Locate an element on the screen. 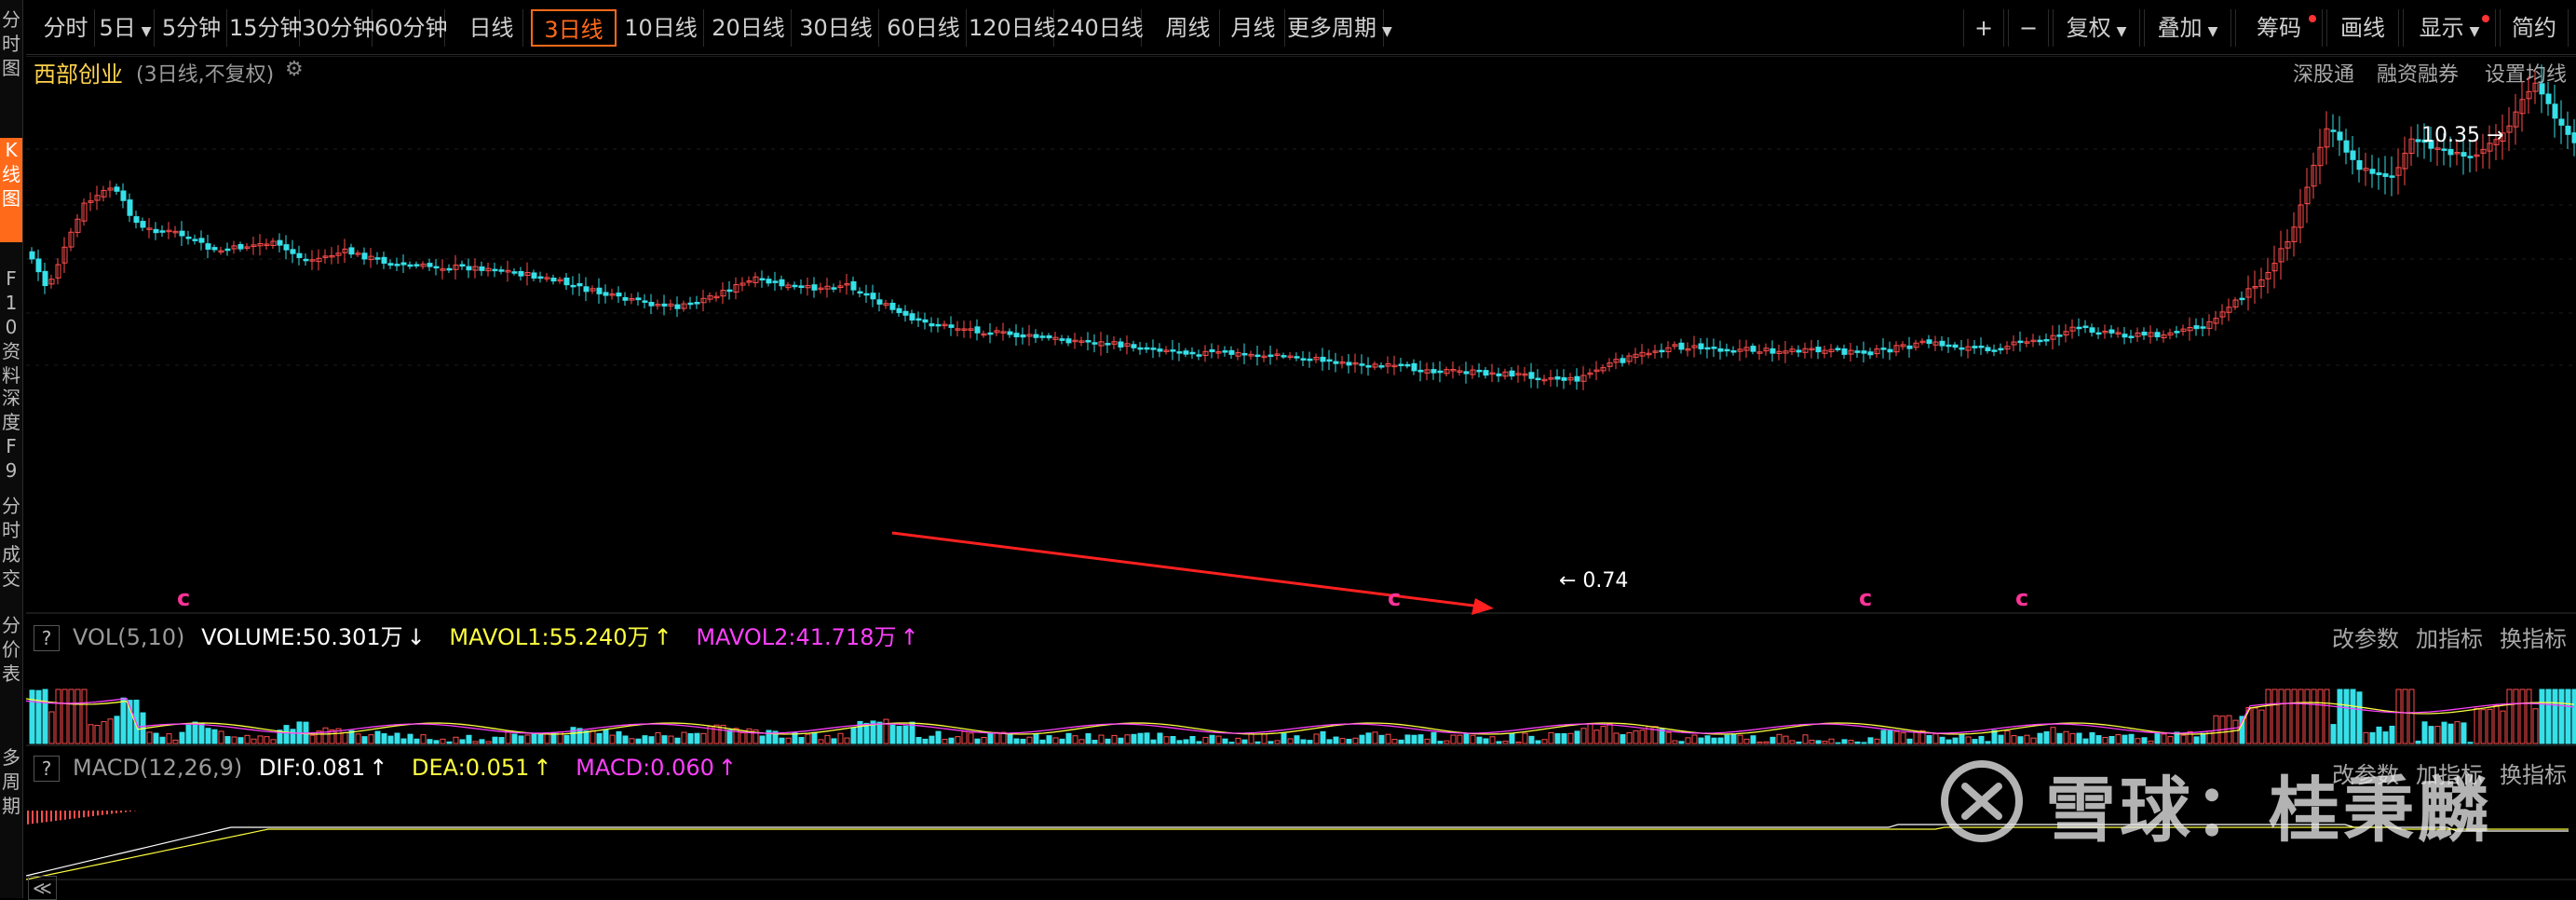 This screenshot has width=2576, height=900. vol-switch-indicator: 换指标 is located at coordinates (2533, 639).